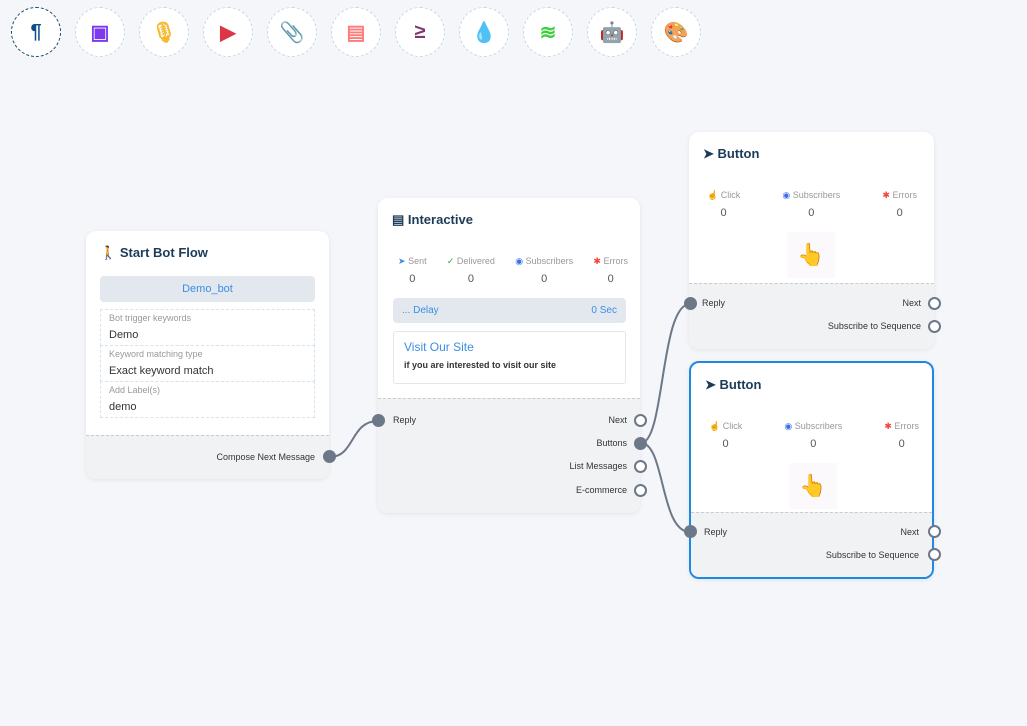 The width and height of the screenshot is (1027, 726). I want to click on stat-sent: ➤ Sent 0, so click(412, 270).